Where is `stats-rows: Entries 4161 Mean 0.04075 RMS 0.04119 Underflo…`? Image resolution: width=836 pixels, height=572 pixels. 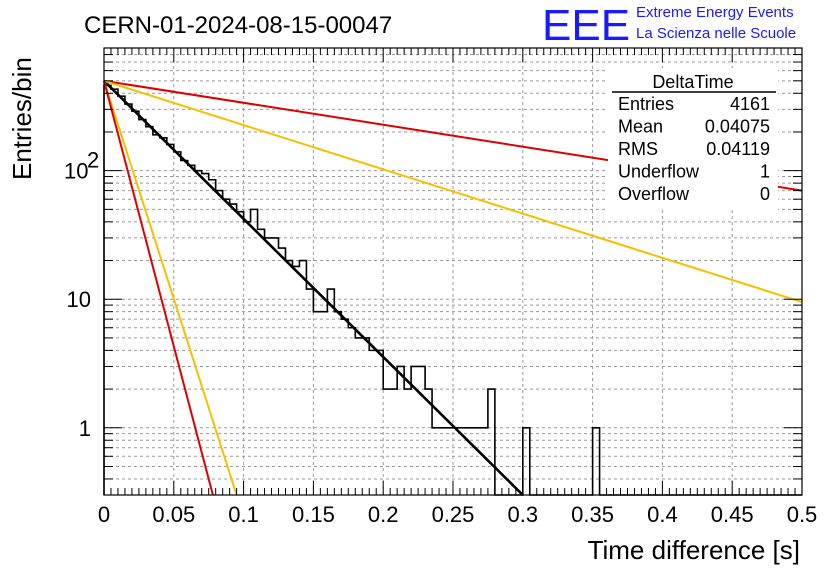 stats-rows: Entries 4161 Mean 0.04075 RMS 0.04119 Underflo… is located at coordinates (694, 149).